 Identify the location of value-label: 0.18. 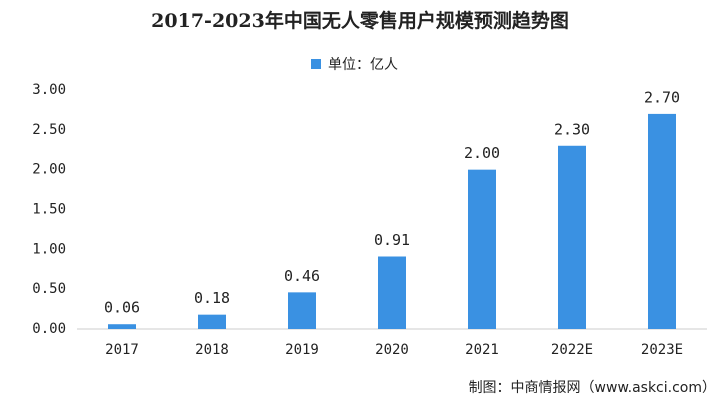
(212, 298).